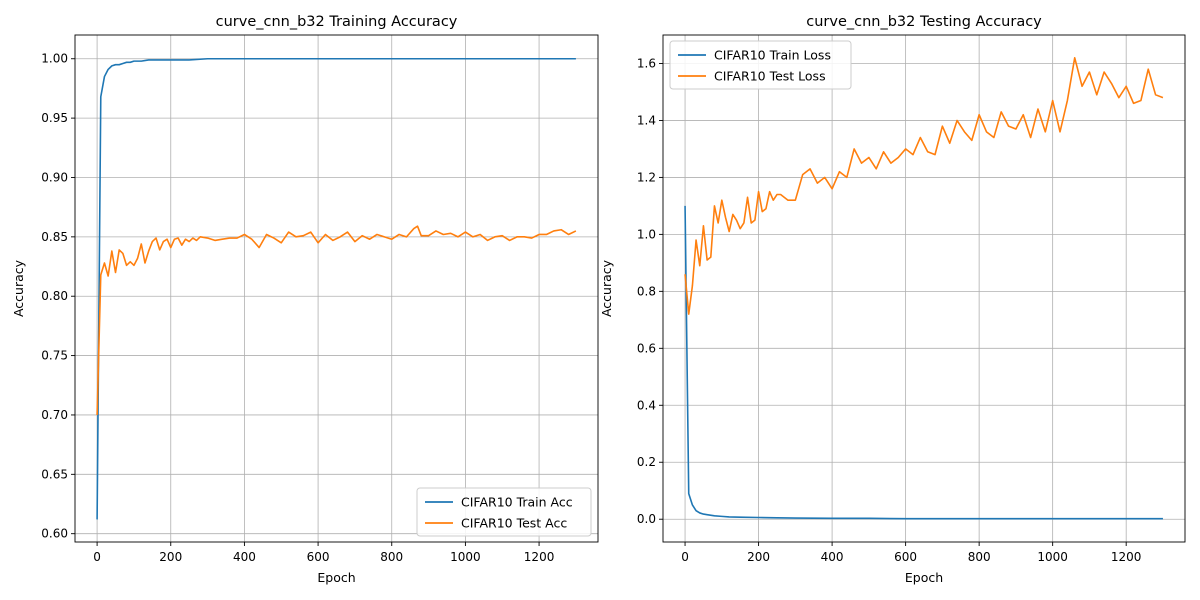 The width and height of the screenshot is (1200, 600). Describe the element at coordinates (54, 474) in the screenshot. I see `y-tick-label: 0.65` at that location.